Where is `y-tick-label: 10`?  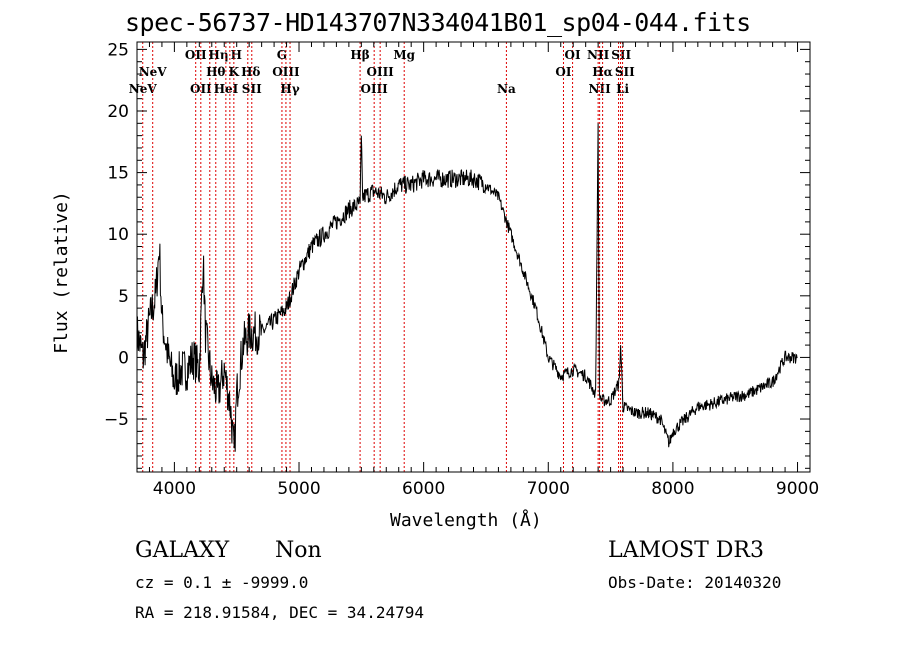 y-tick-label: 10 is located at coordinates (118, 235).